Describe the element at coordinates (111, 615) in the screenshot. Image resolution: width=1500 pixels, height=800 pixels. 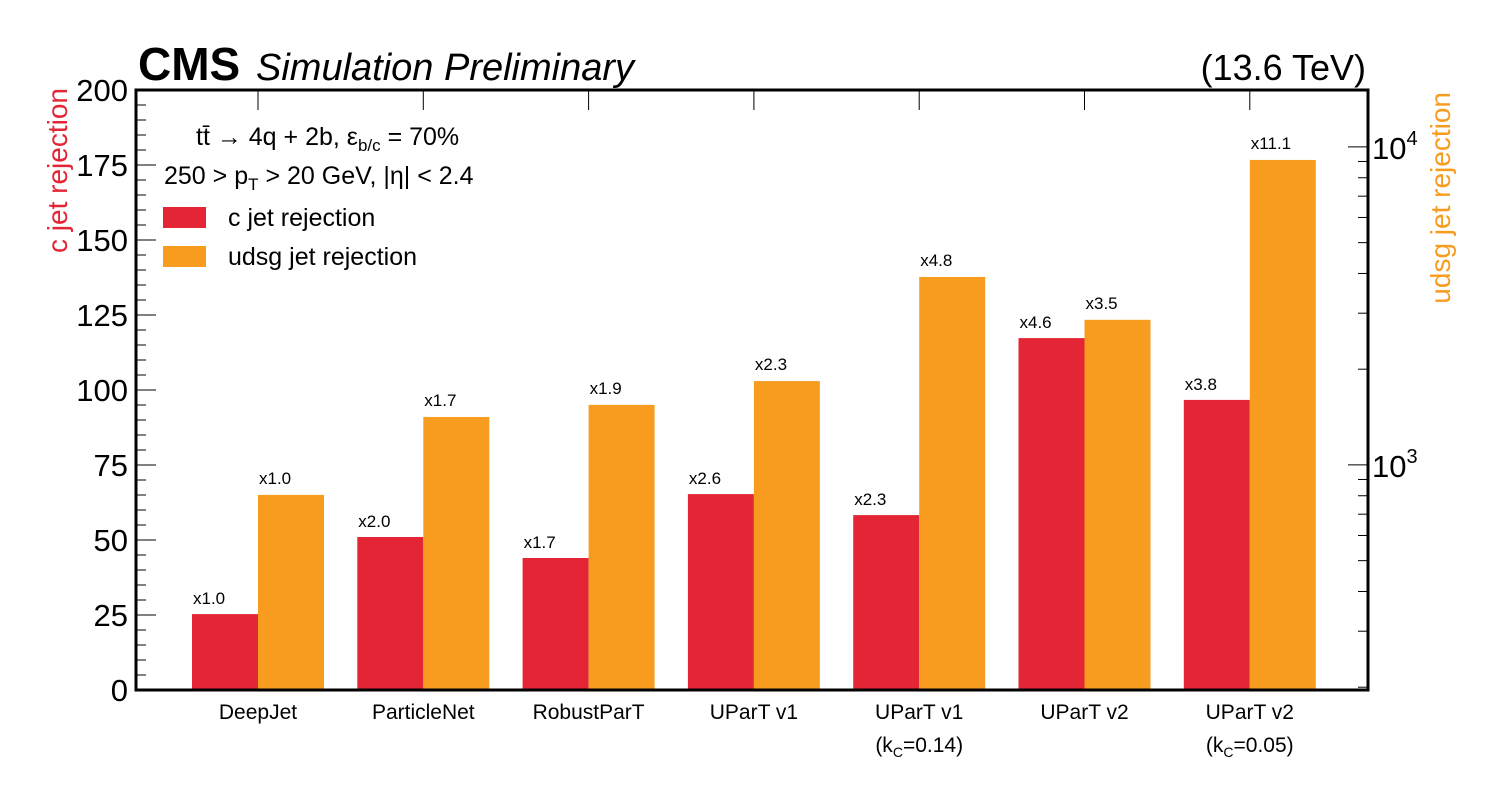
I see `left-tick-label: 25` at that location.